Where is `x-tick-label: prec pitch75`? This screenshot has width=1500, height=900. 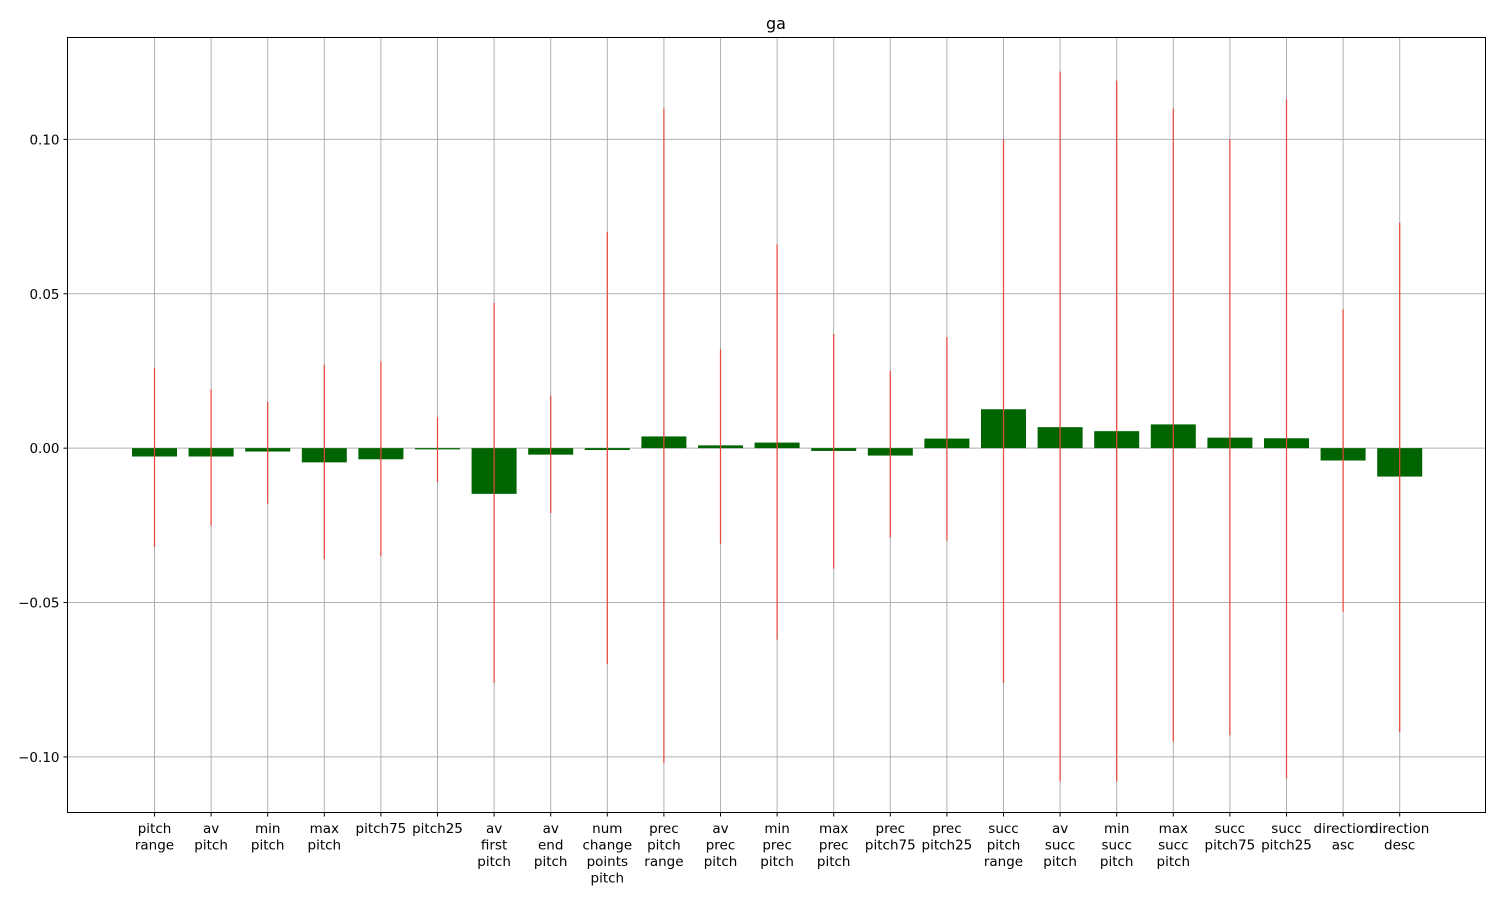 x-tick-label: prec pitch75 is located at coordinates (890, 837).